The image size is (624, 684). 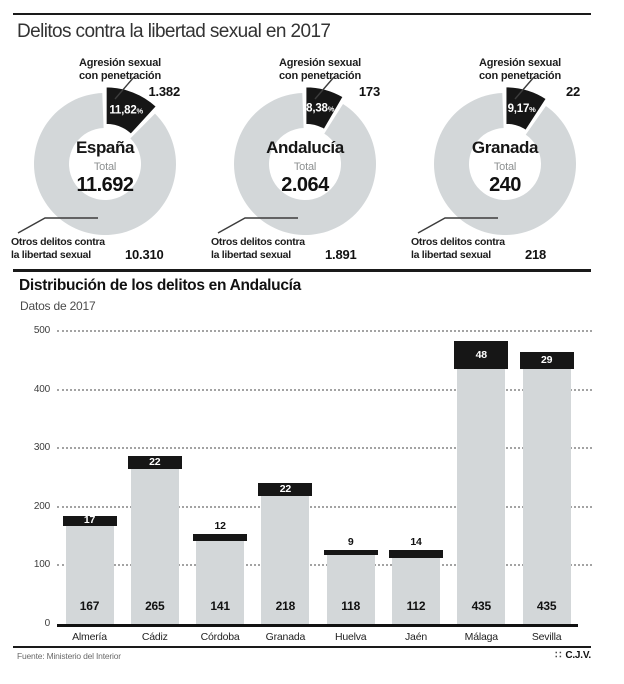 What do you see at coordinates (481, 637) in the screenshot?
I see `x-axis-label-malaga: Málaga` at bounding box center [481, 637].